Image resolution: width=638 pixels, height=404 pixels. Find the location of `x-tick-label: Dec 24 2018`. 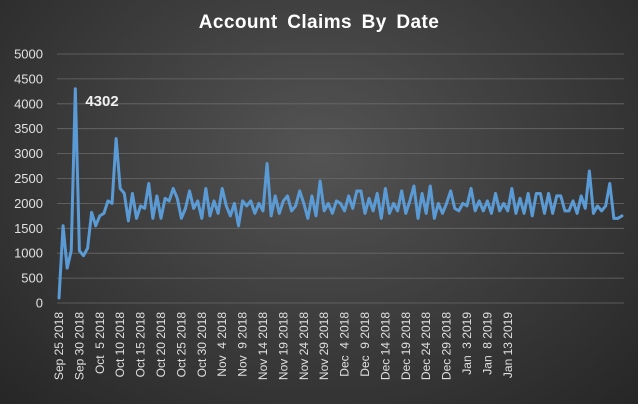

x-tick-label: Dec 24 2018 is located at coordinates (426, 346).